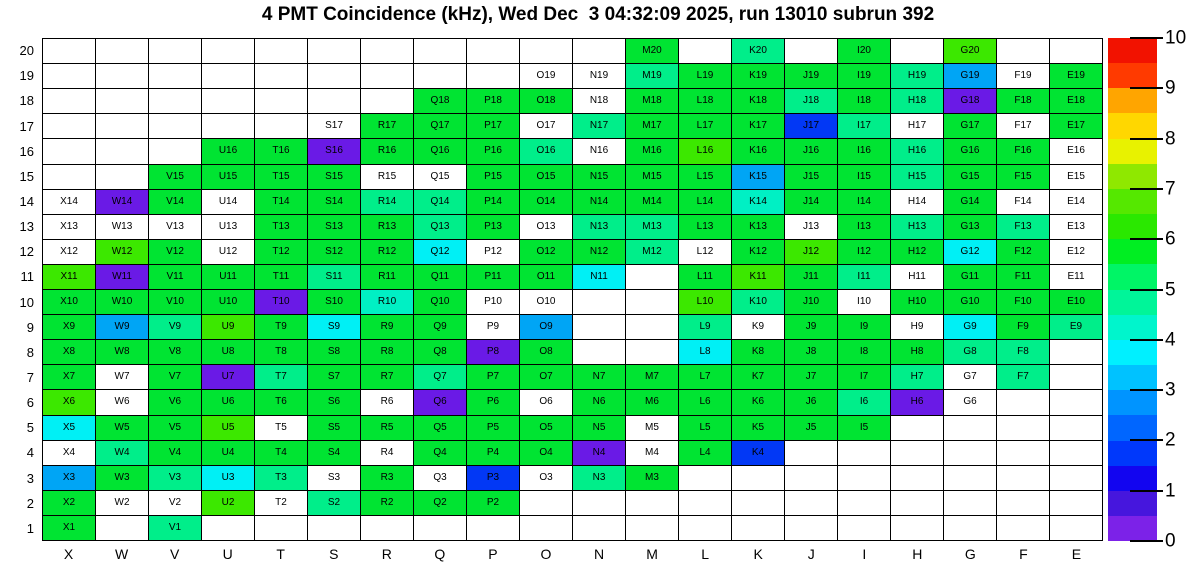  I want to click on grid-cell-O6: O6, so click(546, 402).